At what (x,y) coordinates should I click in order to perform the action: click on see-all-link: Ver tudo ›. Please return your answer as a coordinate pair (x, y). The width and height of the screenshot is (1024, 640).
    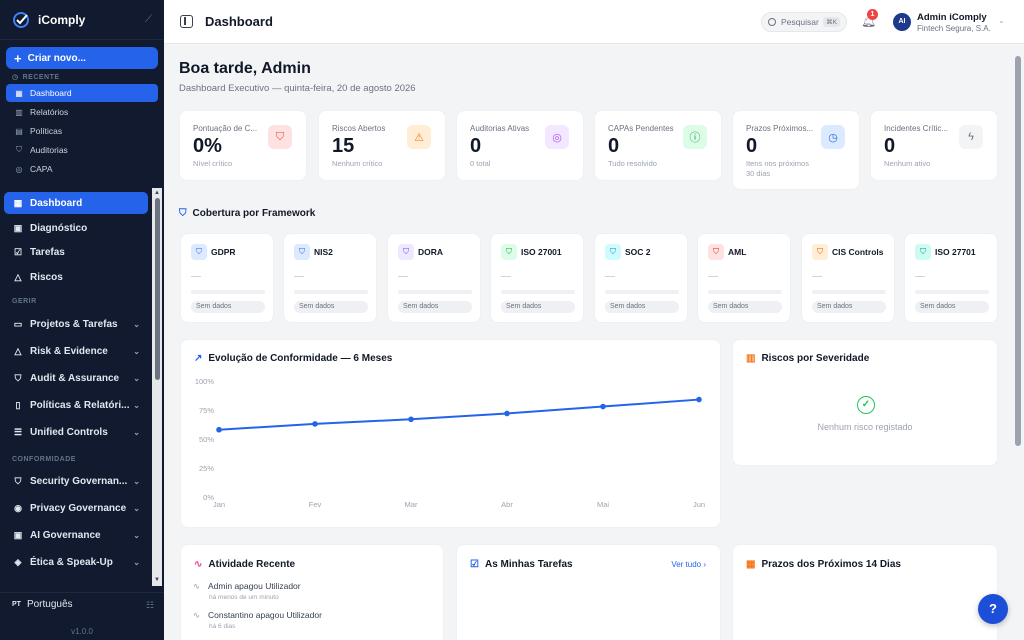
    Looking at the image, I should click on (688, 564).